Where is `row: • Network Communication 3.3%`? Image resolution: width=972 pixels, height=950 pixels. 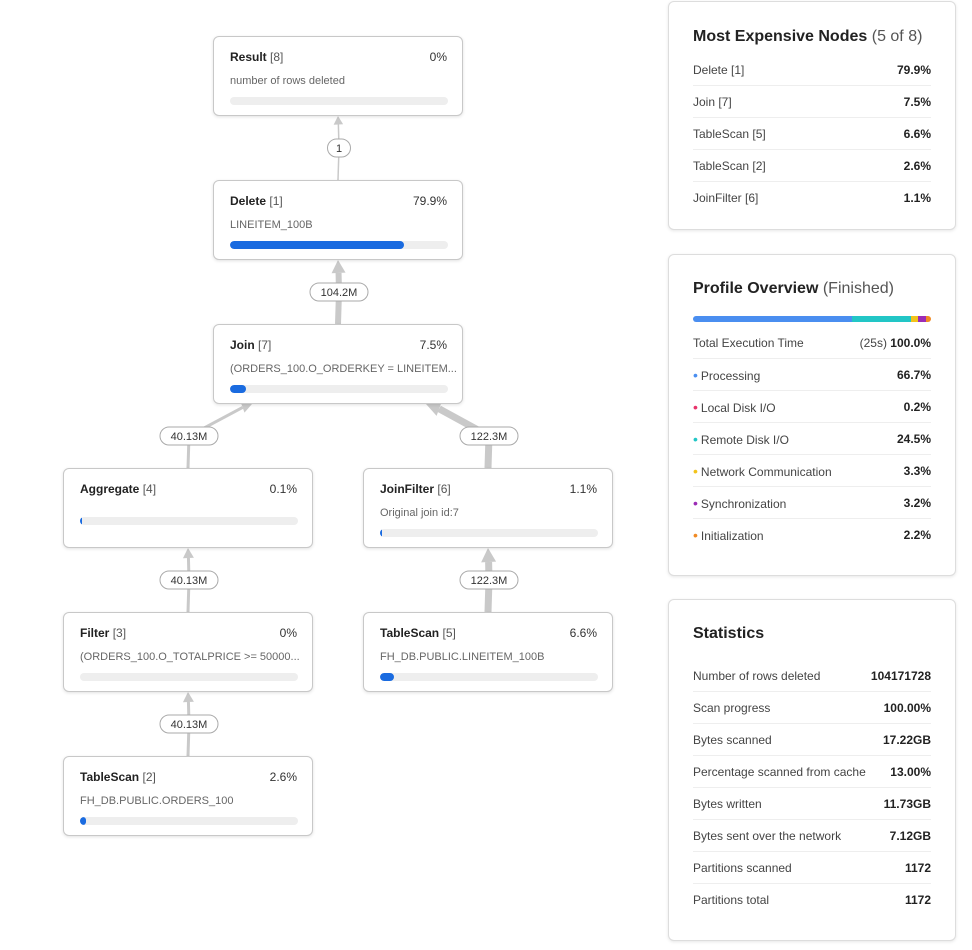 row: • Network Communication 3.3% is located at coordinates (812, 471).